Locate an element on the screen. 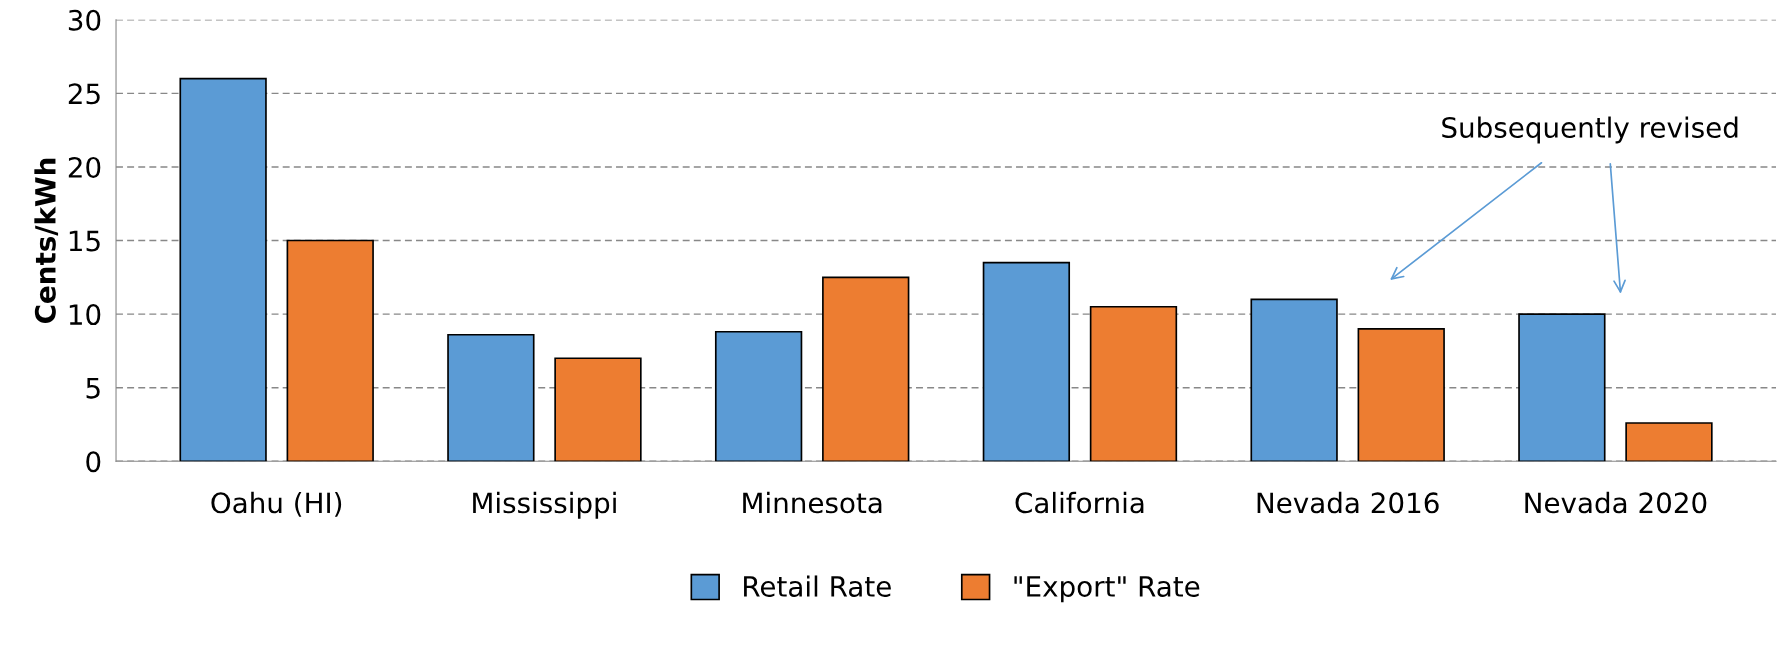  x-tick-label: Oahu (HI) is located at coordinates (276, 504).